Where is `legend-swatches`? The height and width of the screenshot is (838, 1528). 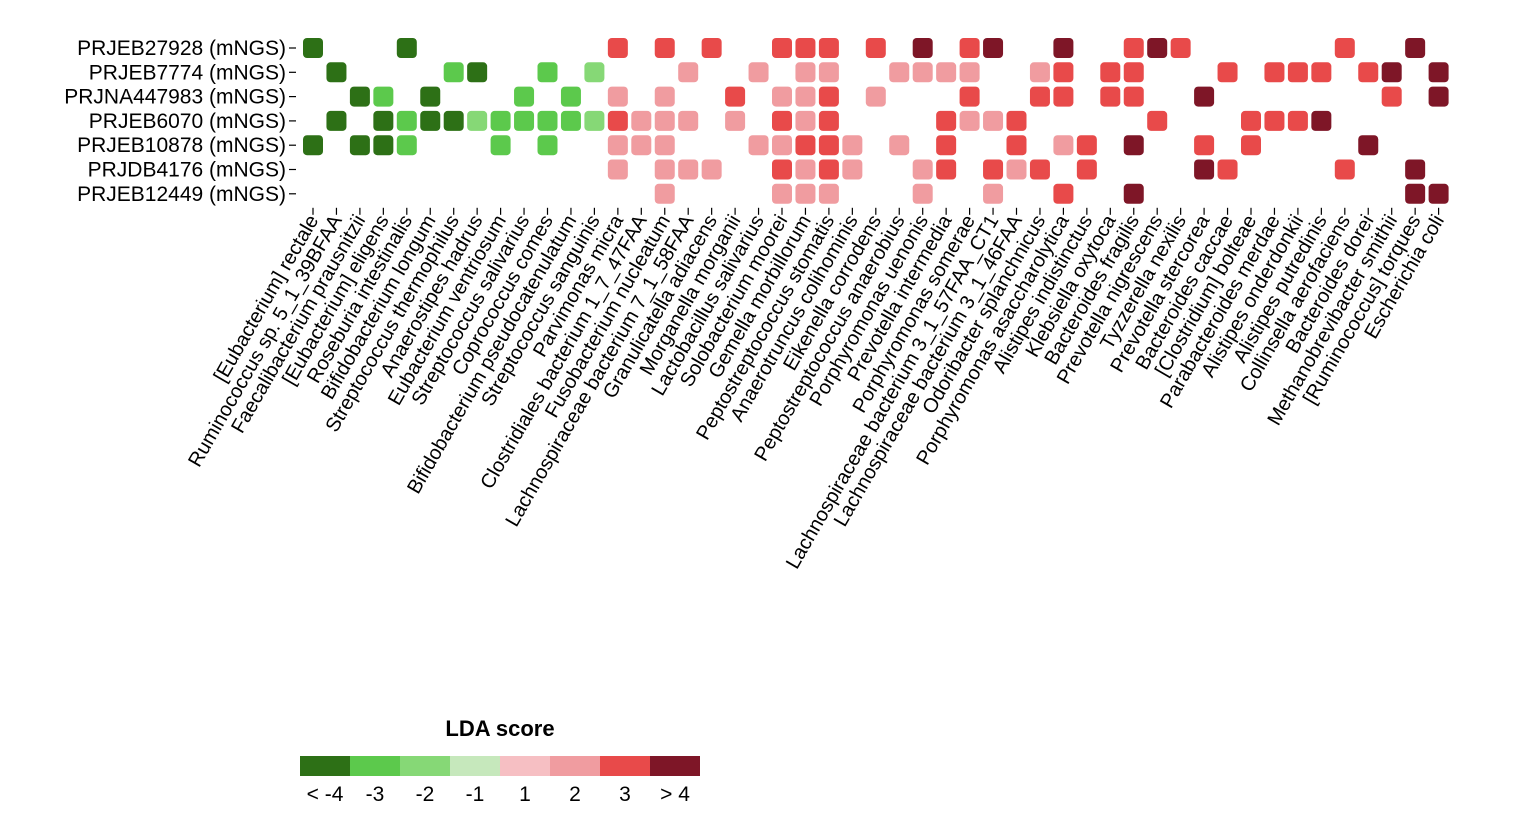
legend-swatches is located at coordinates (500, 766).